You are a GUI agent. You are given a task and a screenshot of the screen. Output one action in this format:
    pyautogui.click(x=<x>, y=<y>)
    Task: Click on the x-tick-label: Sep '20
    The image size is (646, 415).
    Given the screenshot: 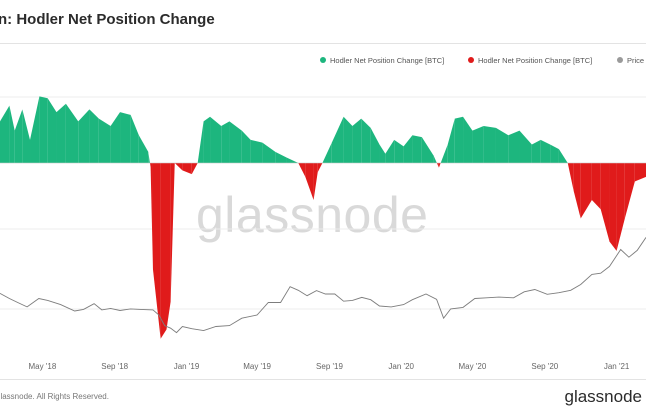 What is the action you would take?
    pyautogui.click(x=545, y=366)
    